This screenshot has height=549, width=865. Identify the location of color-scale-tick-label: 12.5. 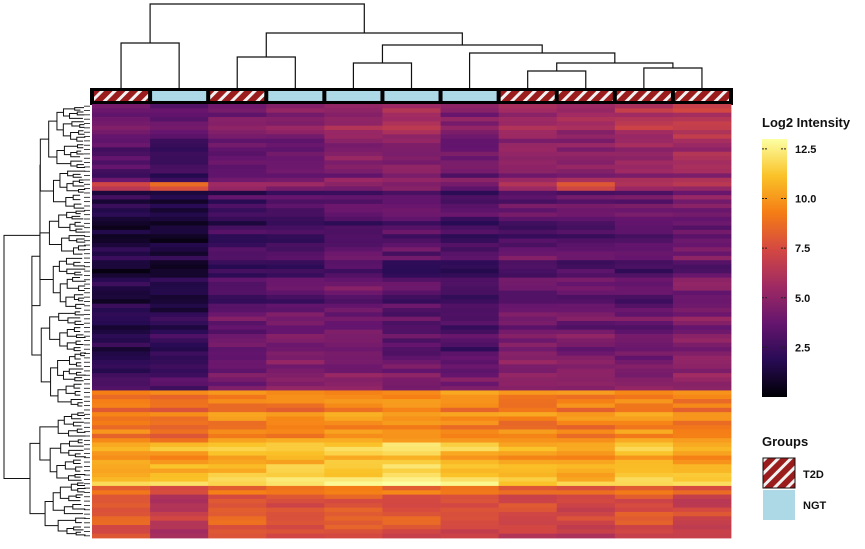
(805, 150).